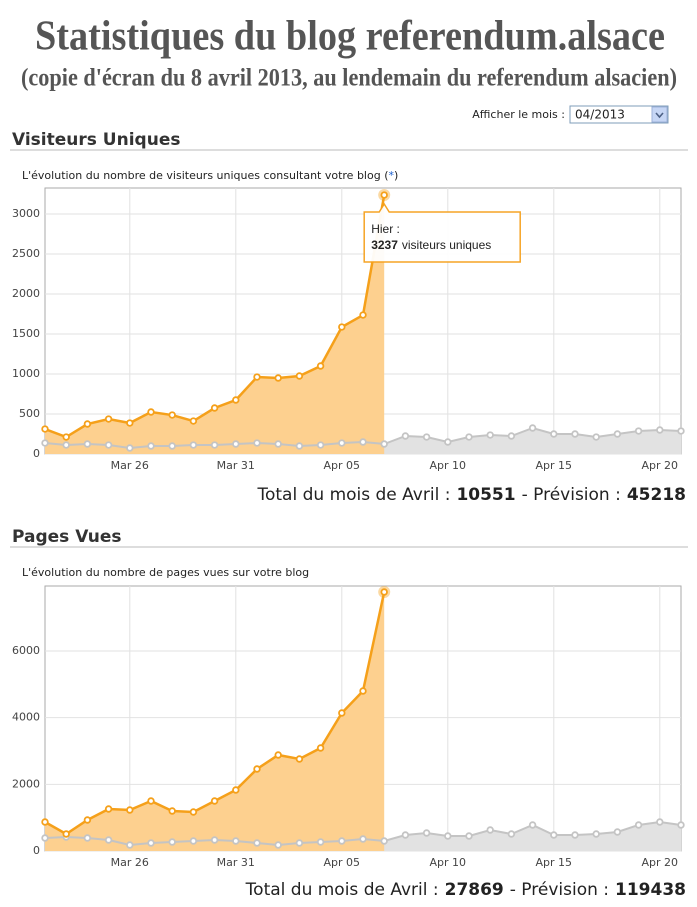 This screenshot has height=907, width=697. I want to click on select-arrow, so click(659, 115).